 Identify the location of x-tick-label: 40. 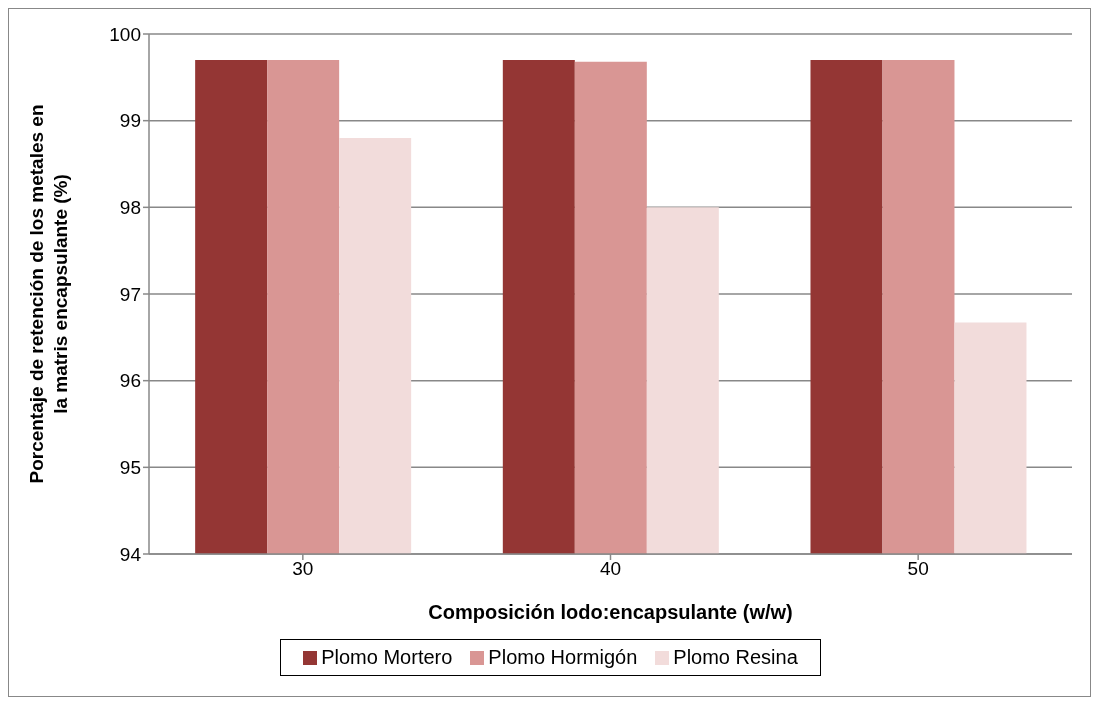
(610, 569).